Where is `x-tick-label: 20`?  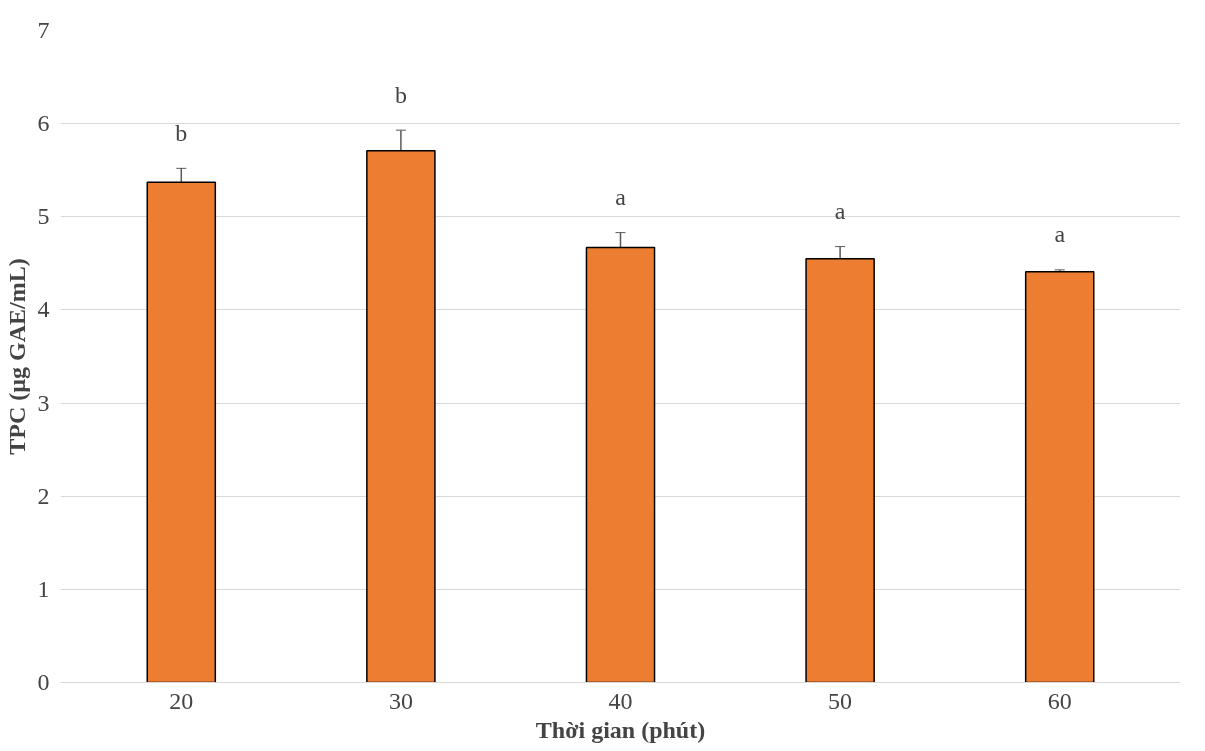
x-tick-label: 20 is located at coordinates (181, 700).